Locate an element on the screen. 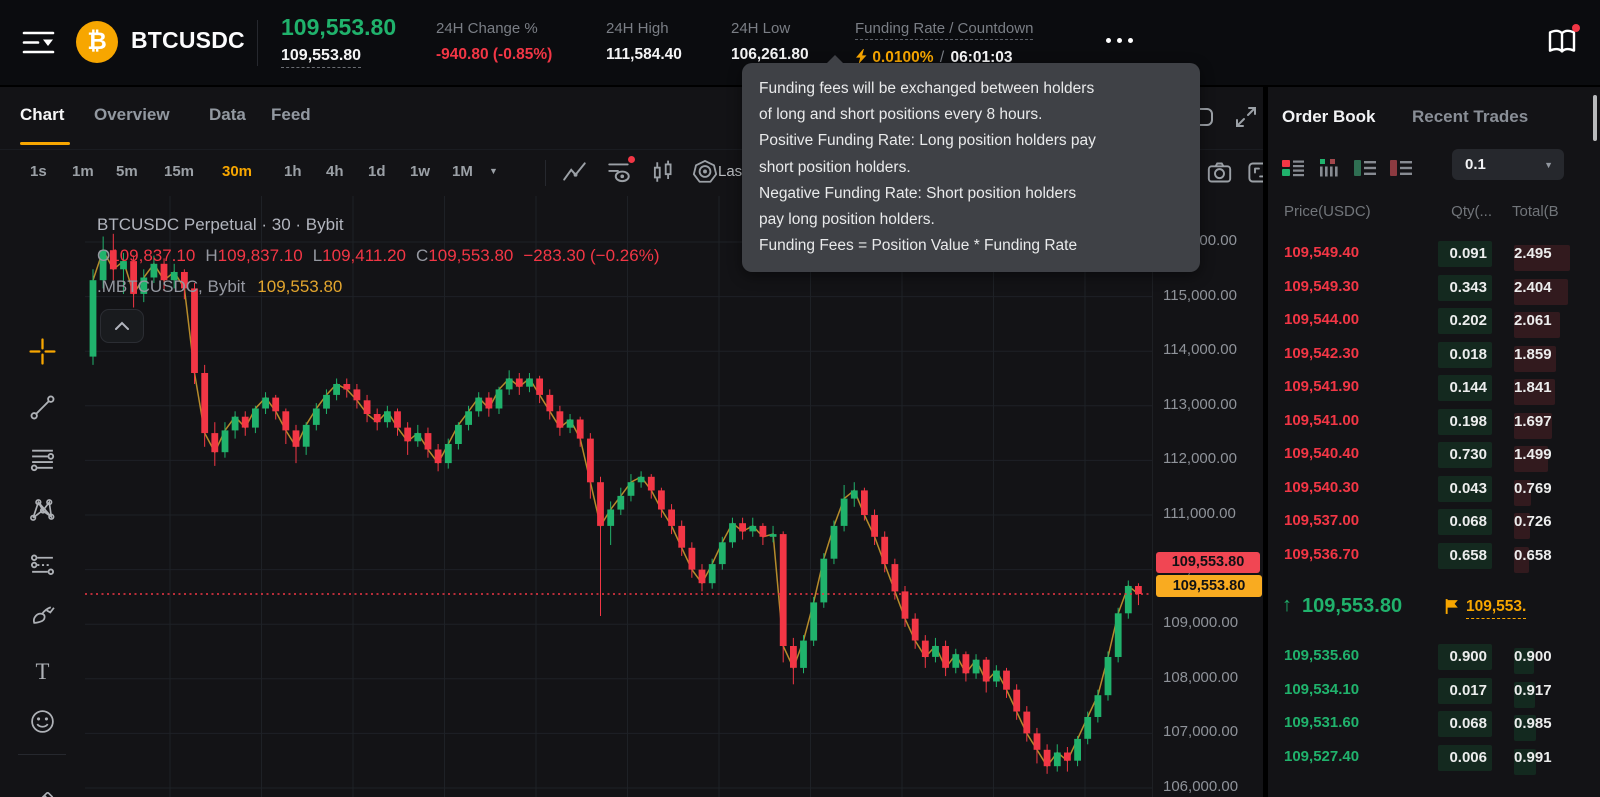  price-cell: 109,541.00 is located at coordinates (1322, 420).